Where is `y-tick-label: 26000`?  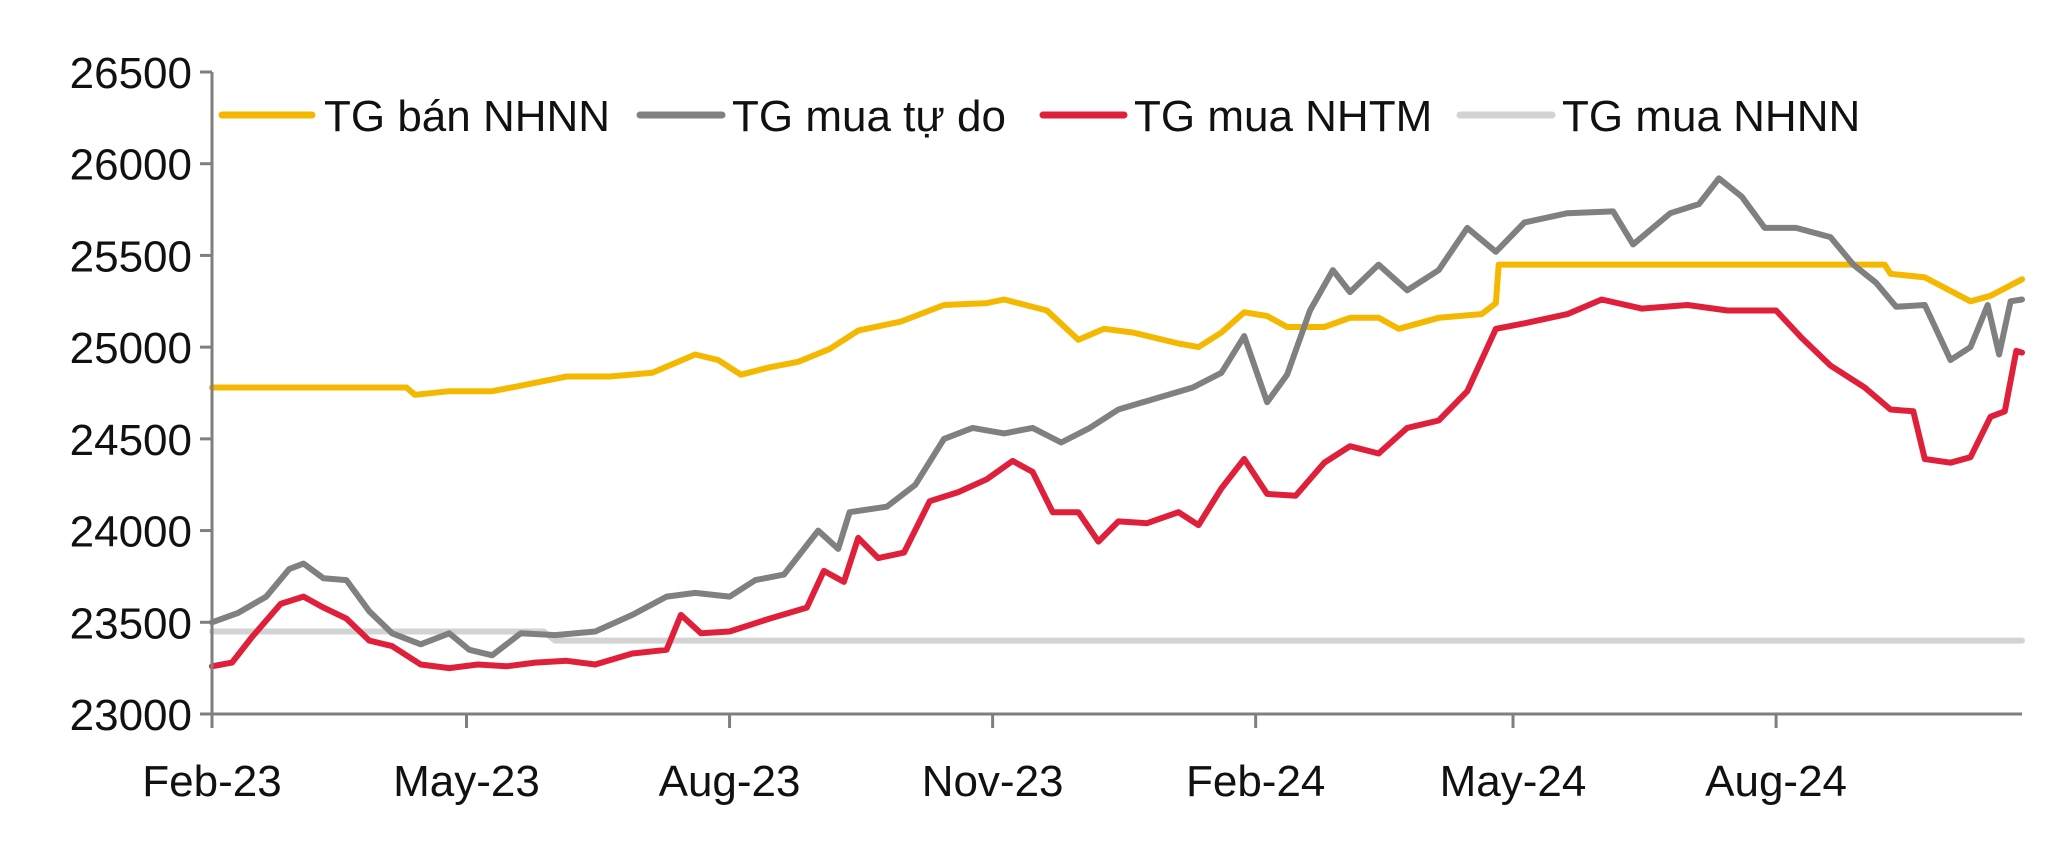
y-tick-label: 26000 is located at coordinates (131, 165).